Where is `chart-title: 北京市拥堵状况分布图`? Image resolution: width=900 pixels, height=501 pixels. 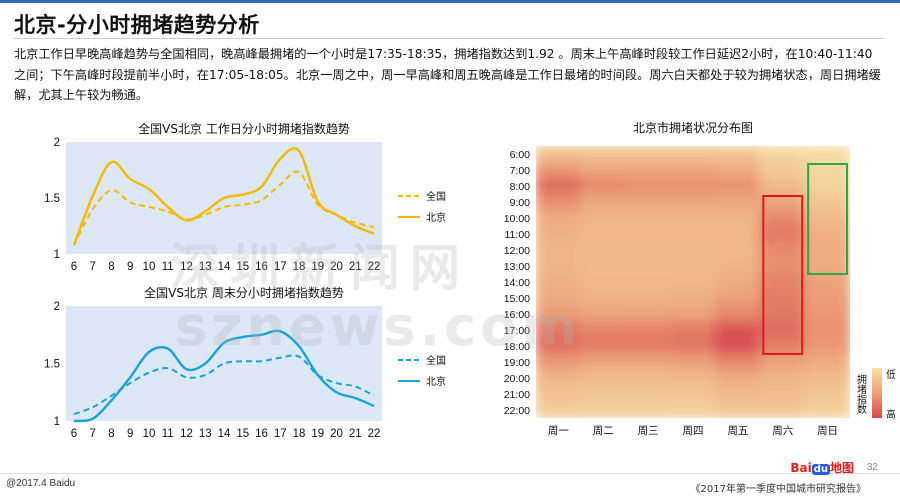
chart-title: 北京市拥堵状况分布图 is located at coordinates (693, 127).